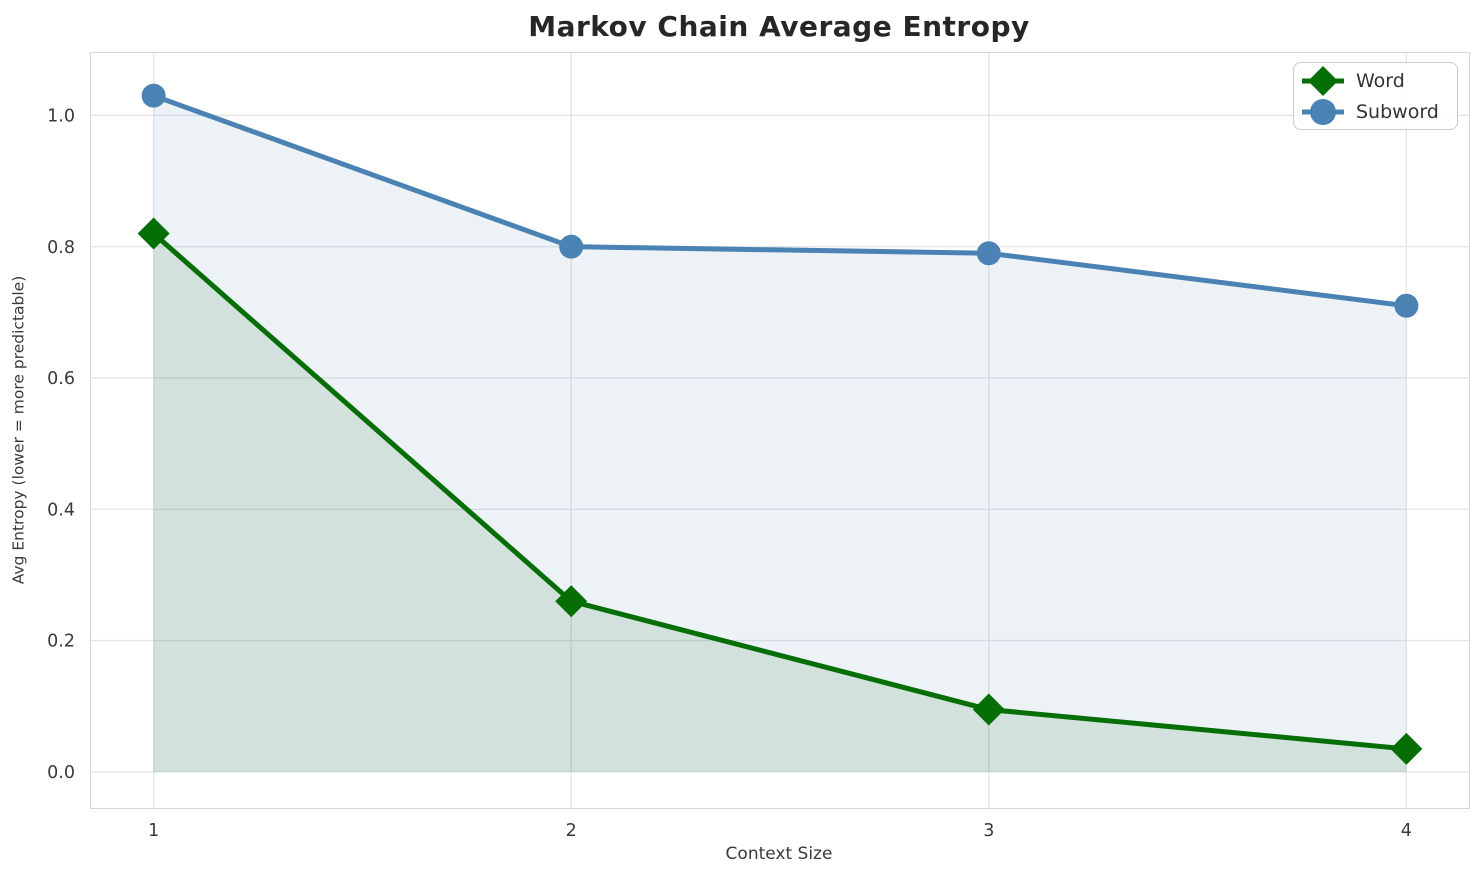 Image resolution: width=1484 pixels, height=885 pixels. Describe the element at coordinates (61, 248) in the screenshot. I see `y-tick-label: 0.8` at that location.